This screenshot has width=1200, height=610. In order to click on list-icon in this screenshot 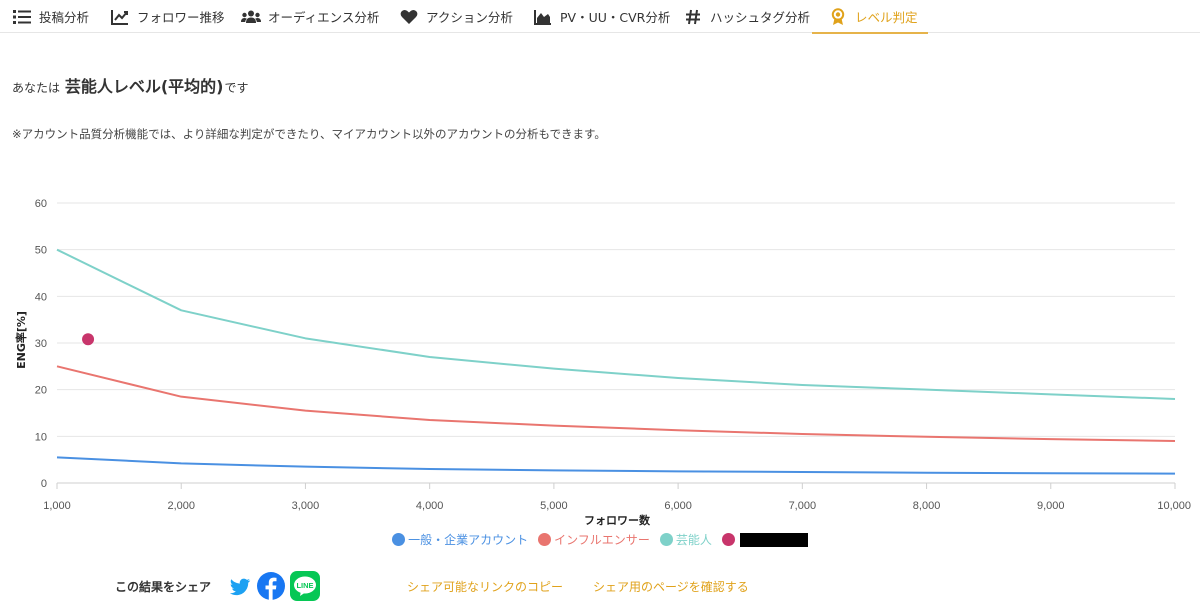, I will do `click(22, 17)`.